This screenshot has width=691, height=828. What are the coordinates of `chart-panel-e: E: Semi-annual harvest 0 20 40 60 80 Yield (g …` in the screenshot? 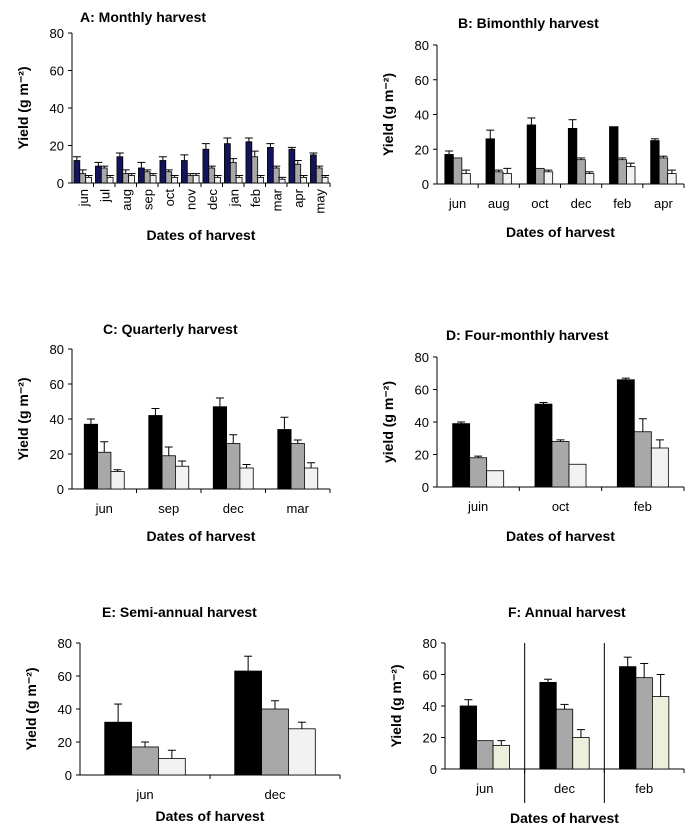 It's located at (182, 714).